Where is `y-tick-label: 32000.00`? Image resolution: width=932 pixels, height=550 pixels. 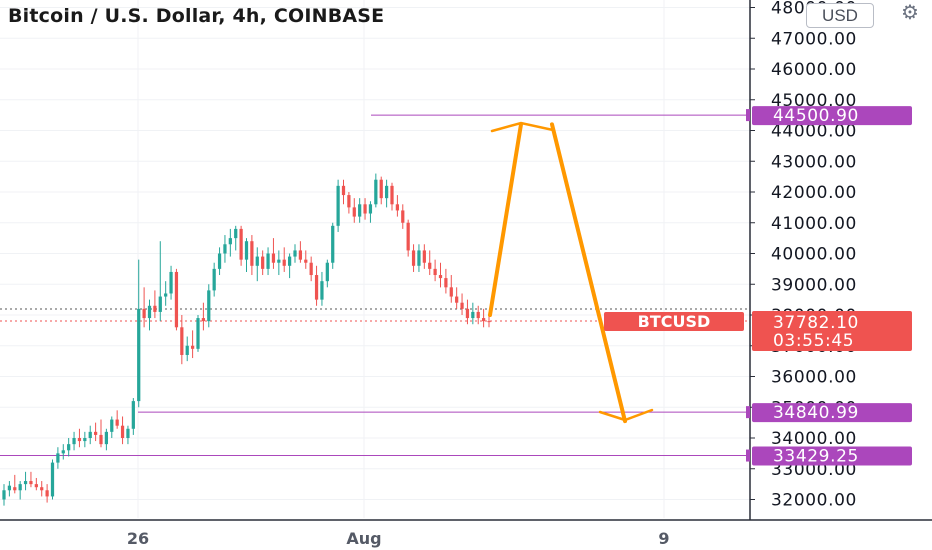 y-tick-label: 32000.00 is located at coordinates (814, 501).